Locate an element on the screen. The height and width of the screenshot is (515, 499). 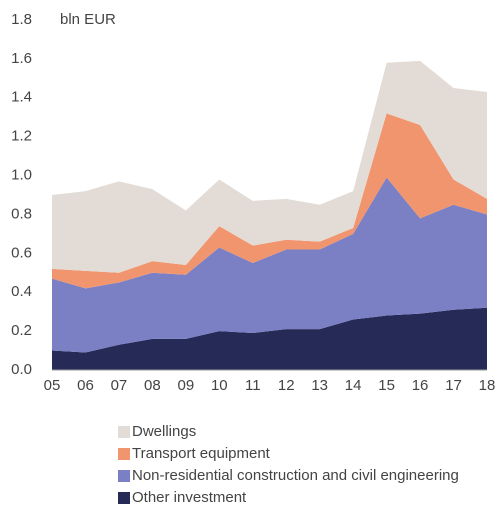
x-tick-label: 07 is located at coordinates (119, 385).